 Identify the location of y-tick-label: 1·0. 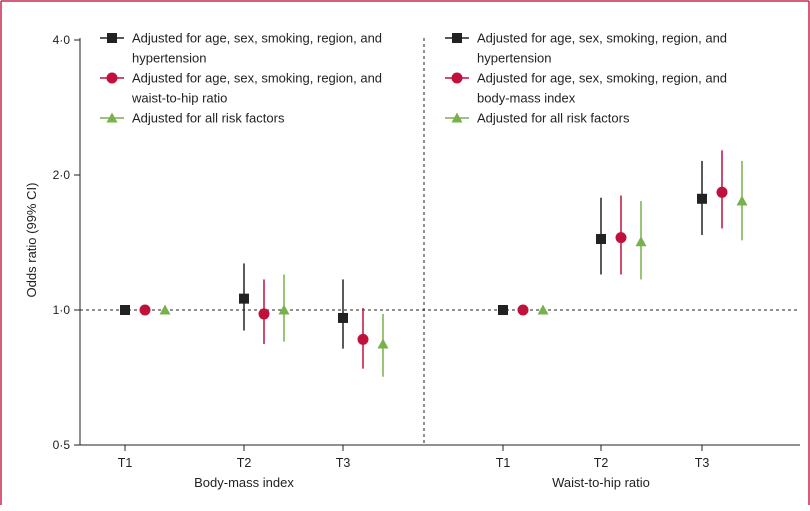
(62, 310).